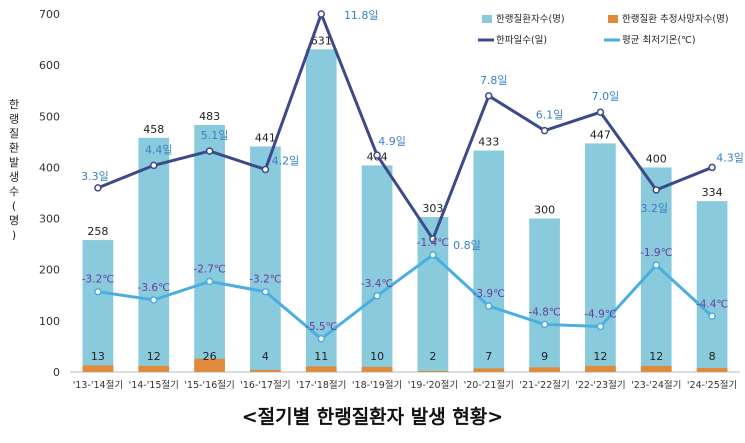 The height and width of the screenshot is (443, 745). What do you see at coordinates (49, 167) in the screenshot?
I see `y-tick-label: 400` at bounding box center [49, 167].